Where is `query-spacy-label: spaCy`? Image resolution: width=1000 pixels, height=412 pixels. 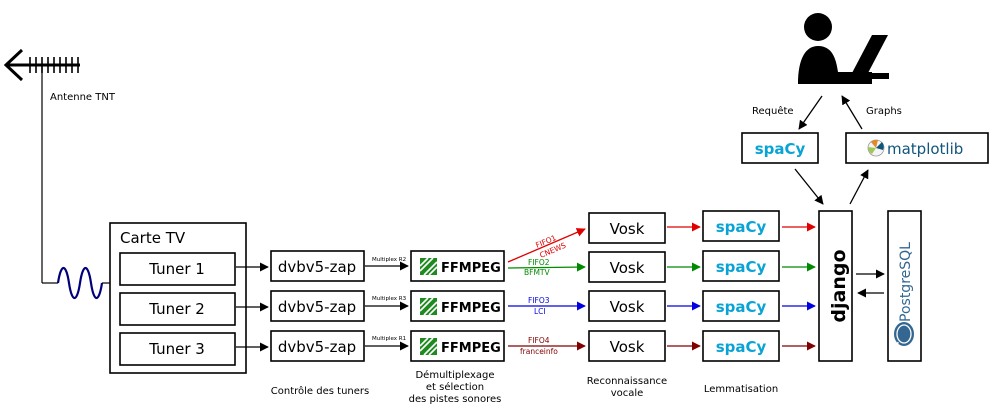 query-spacy-label: spaCy is located at coordinates (780, 149).